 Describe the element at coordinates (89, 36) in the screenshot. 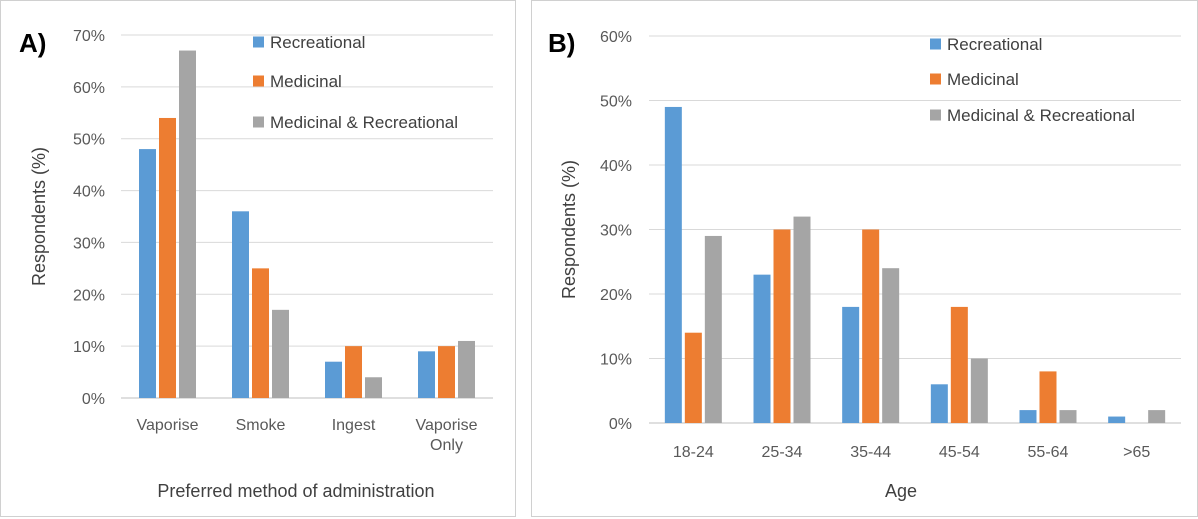

I see `y-tick-label: 70%` at that location.